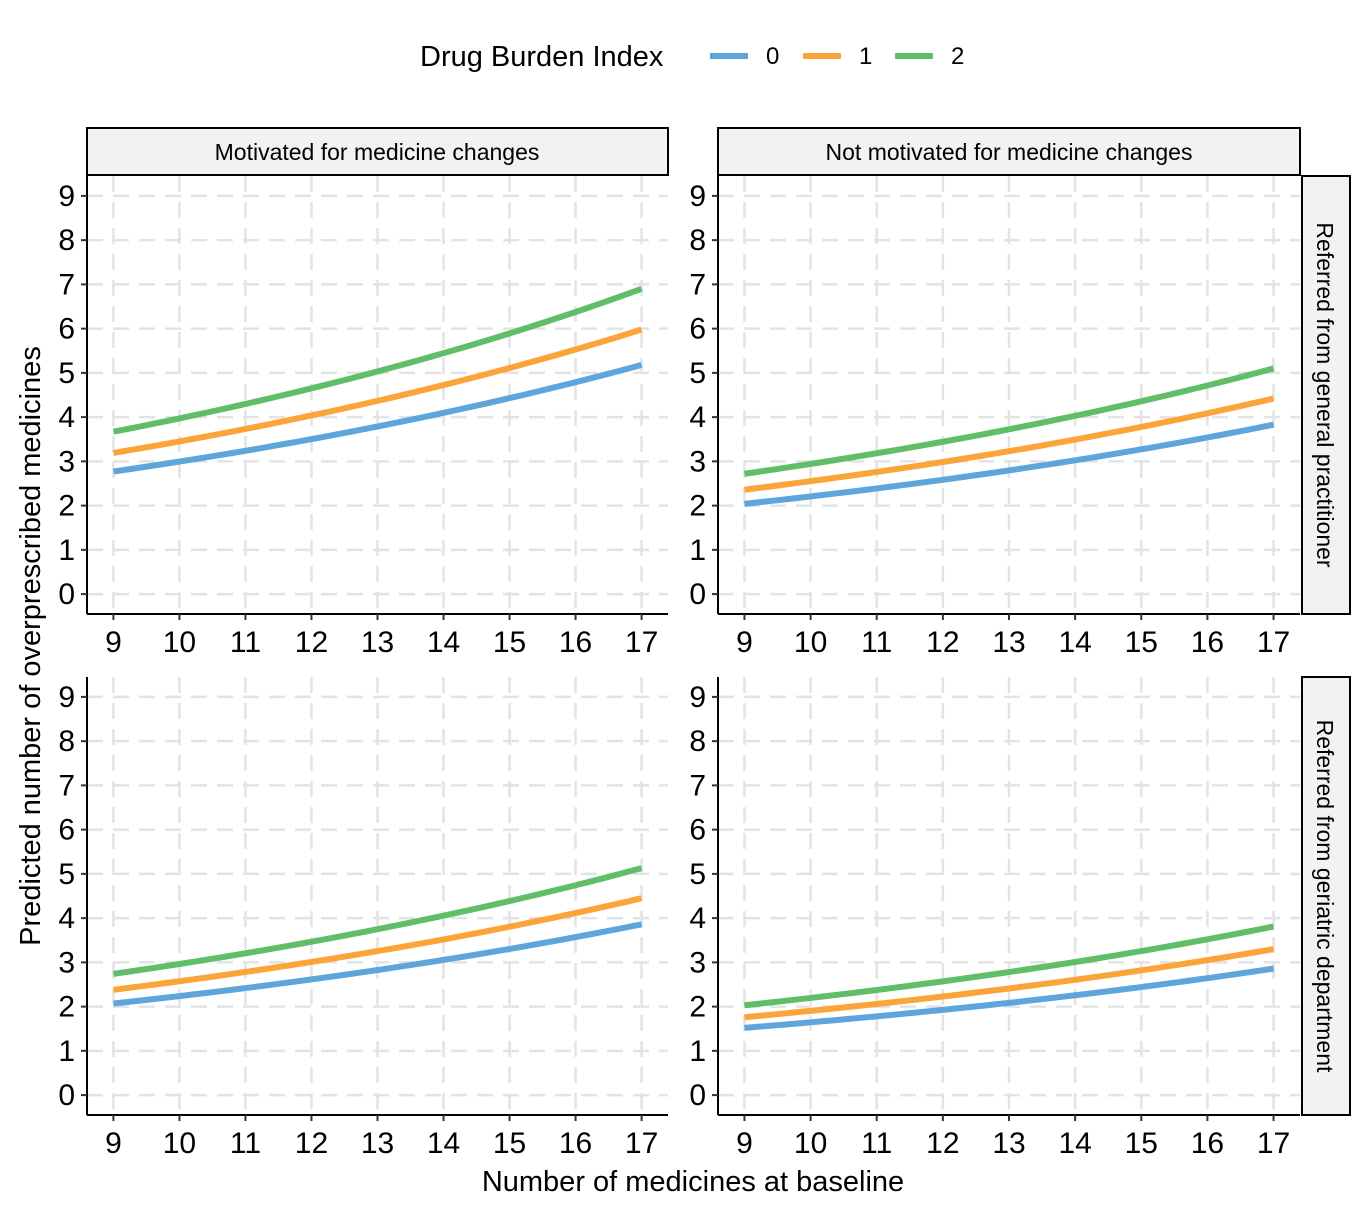 The height and width of the screenshot is (1214, 1366). What do you see at coordinates (865, 56) in the screenshot?
I see `legend-label-1: 1` at bounding box center [865, 56].